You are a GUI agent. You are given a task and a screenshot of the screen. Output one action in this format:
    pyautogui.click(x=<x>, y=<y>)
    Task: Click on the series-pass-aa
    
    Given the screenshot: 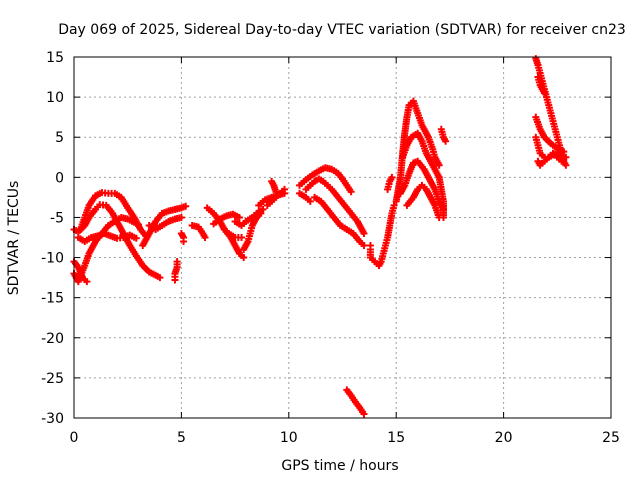 What is the action you would take?
    pyautogui.click(x=421, y=155)
    